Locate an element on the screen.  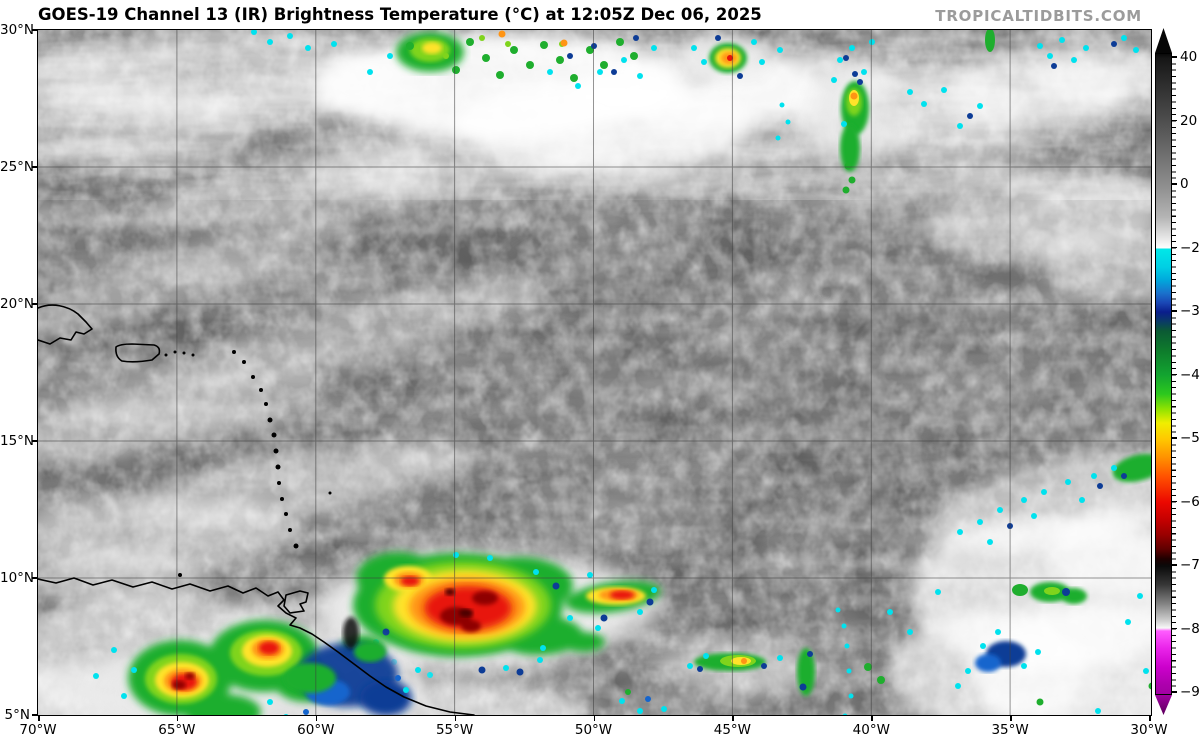
colorbar-label: −60 is located at coordinates (1186, 502).